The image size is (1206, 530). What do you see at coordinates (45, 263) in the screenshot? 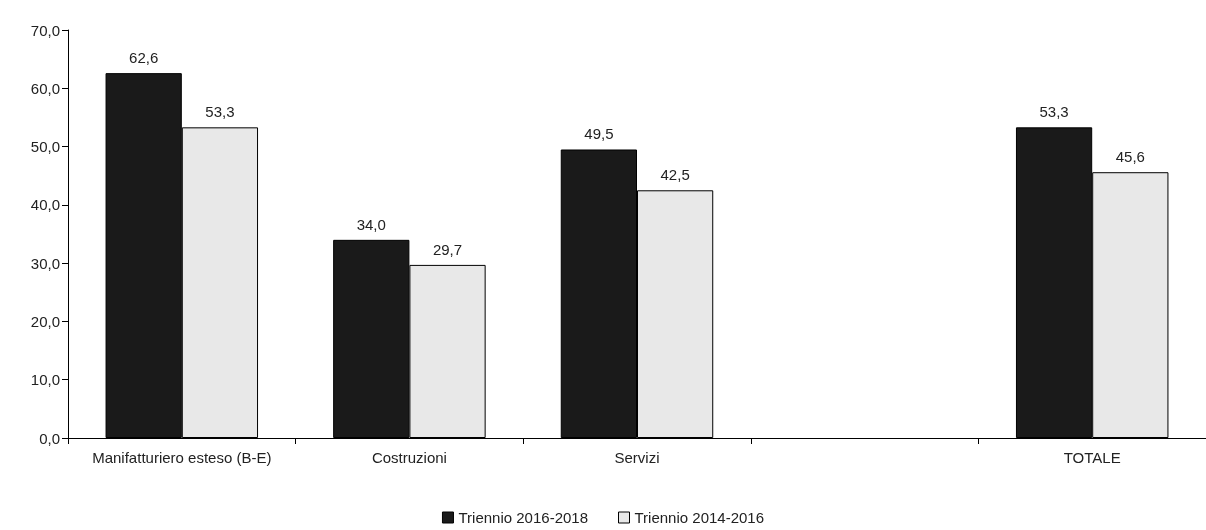
I see `y-tick-label: 30,0` at bounding box center [45, 263].